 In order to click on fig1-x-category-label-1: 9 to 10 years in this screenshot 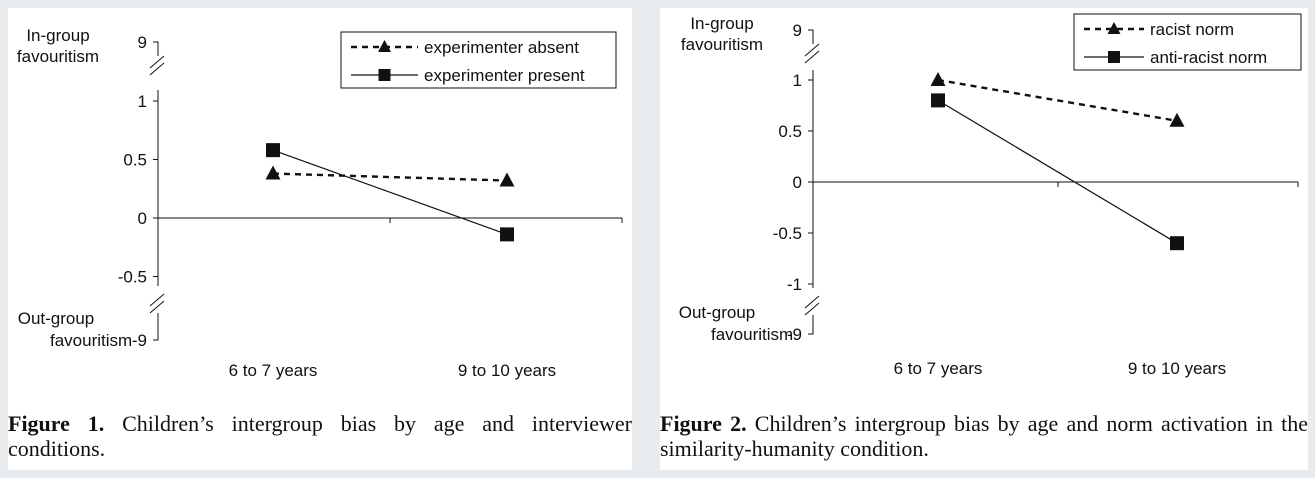, I will do `click(507, 370)`.